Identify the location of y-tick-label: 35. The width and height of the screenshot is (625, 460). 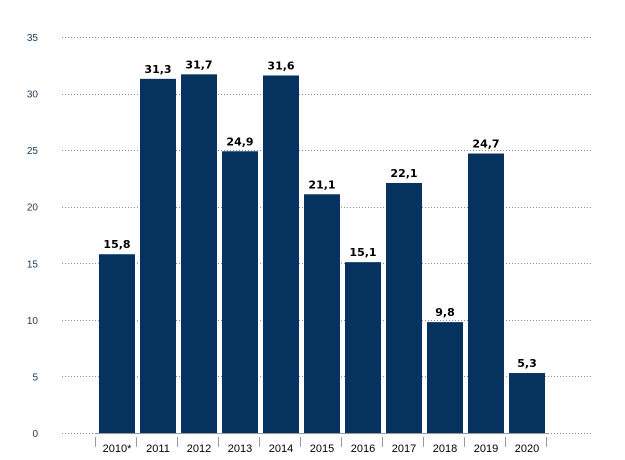
(33, 38).